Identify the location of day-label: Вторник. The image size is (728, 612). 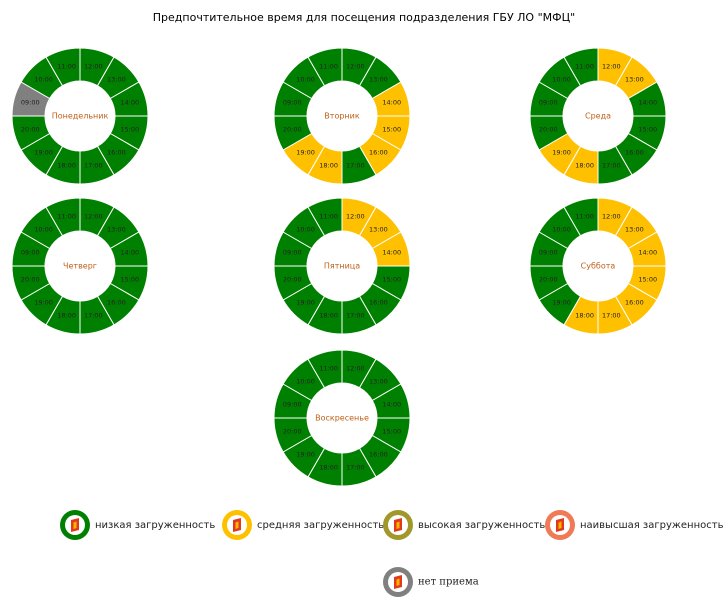
(342, 116).